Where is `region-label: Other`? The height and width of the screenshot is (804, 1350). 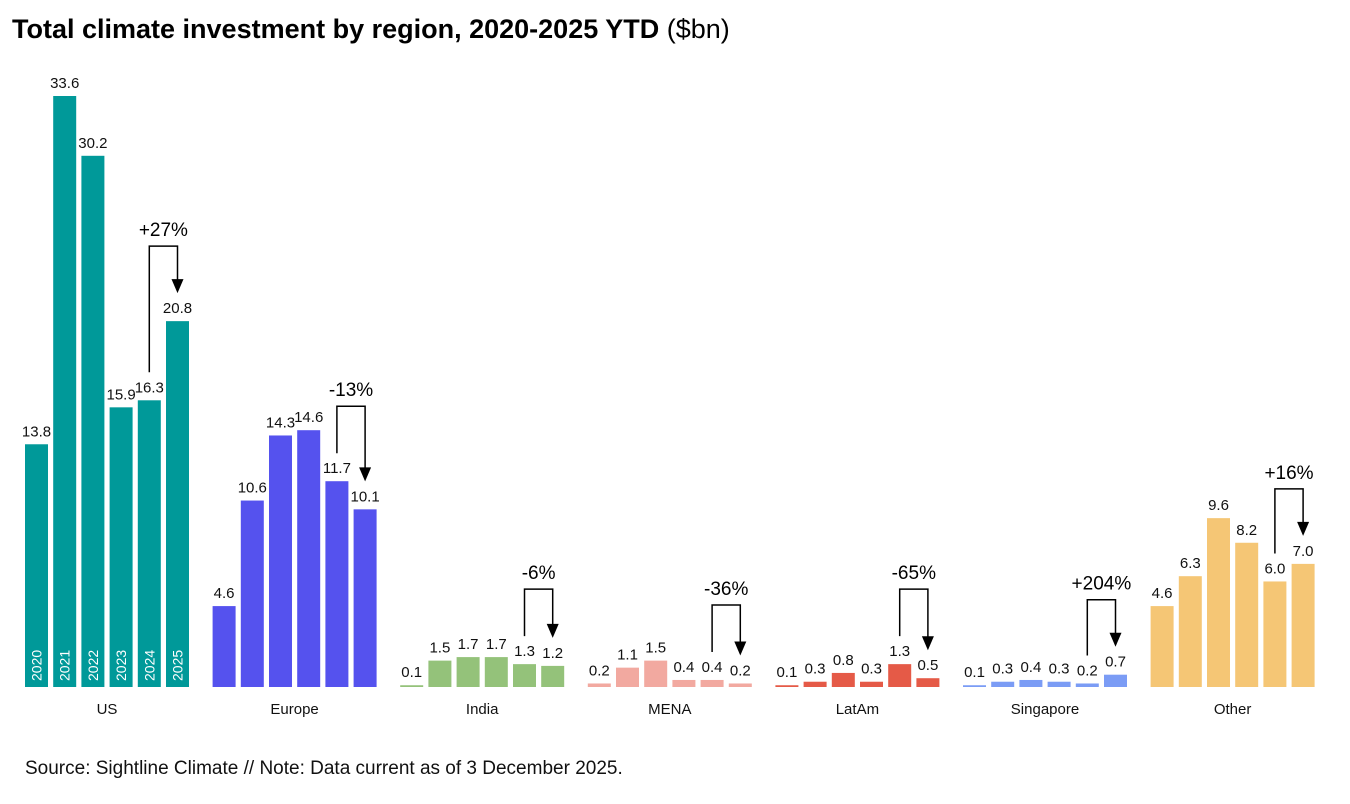
region-label: Other is located at coordinates (1233, 709).